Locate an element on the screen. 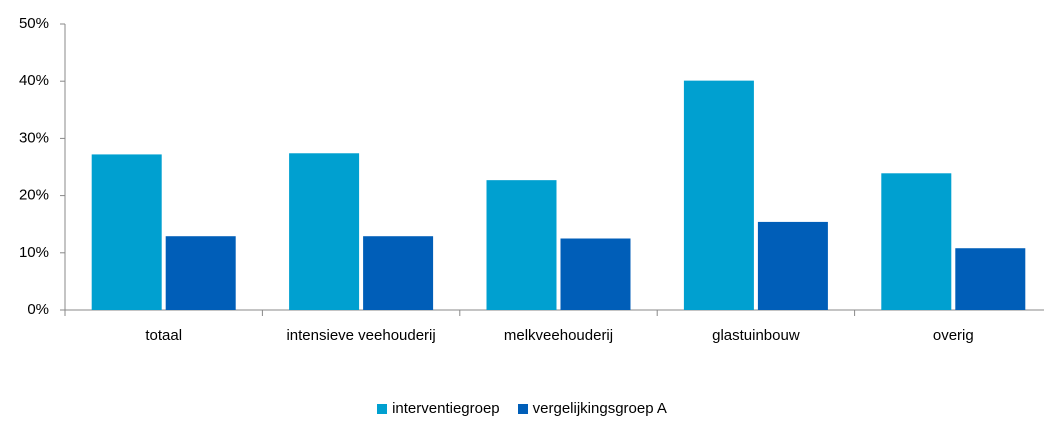  x-tick-label: melkveehouderij is located at coordinates (558, 335).